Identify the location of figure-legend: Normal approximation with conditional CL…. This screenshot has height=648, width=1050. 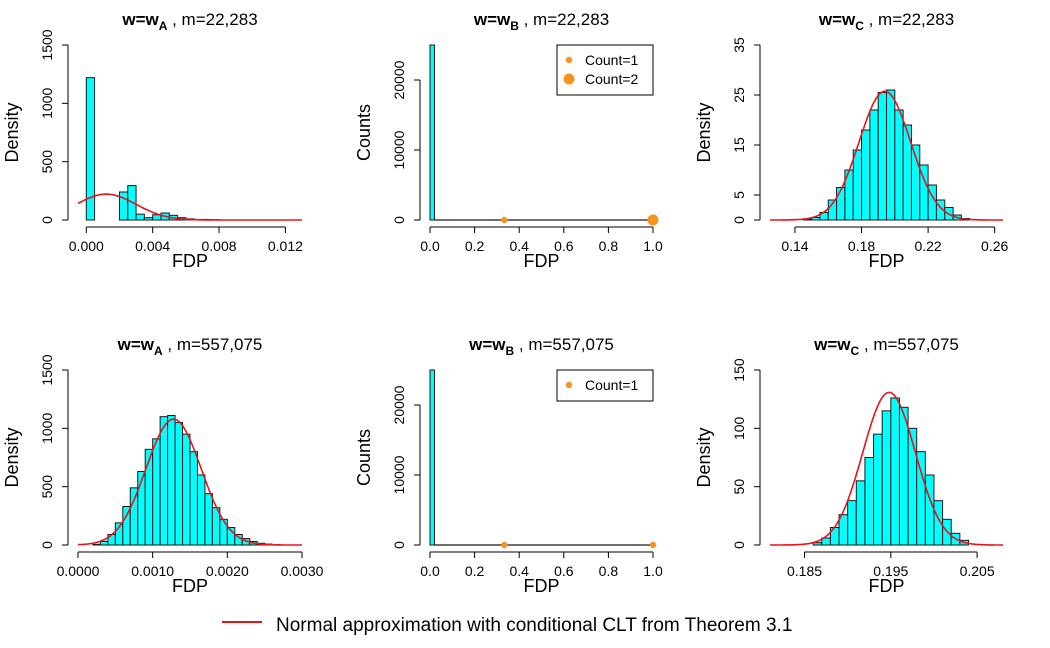
(507, 625).